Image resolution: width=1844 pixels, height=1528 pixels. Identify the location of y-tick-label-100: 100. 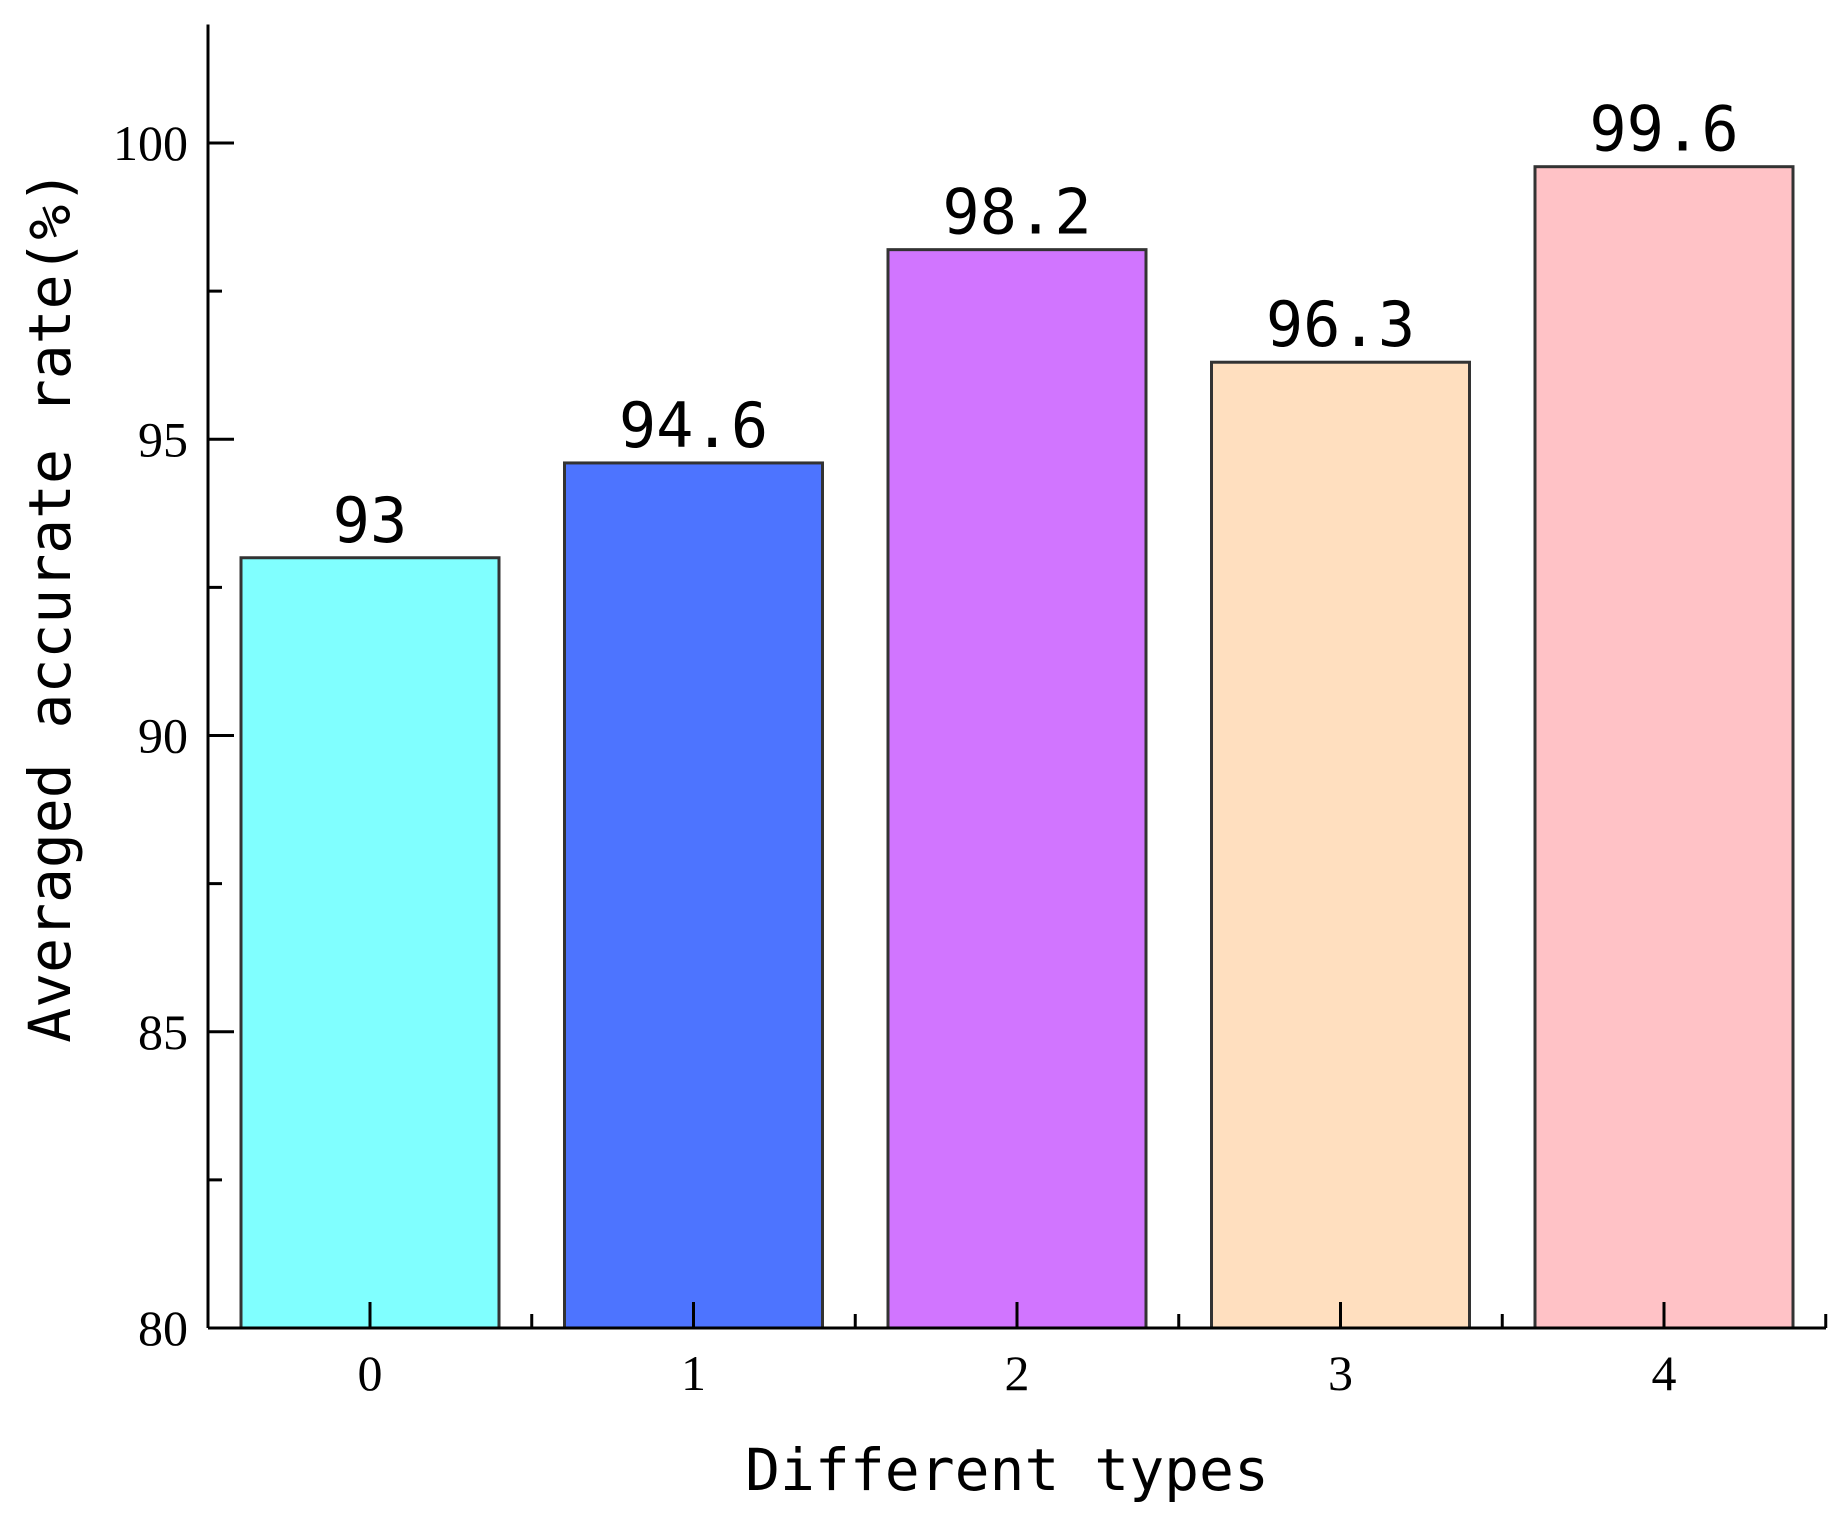
(150, 143).